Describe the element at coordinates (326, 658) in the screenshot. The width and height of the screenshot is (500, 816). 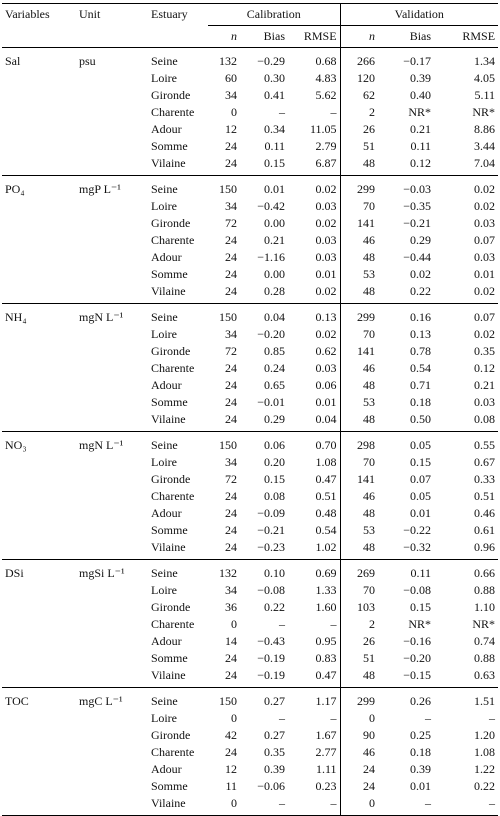
I see `value-cell: 0.83` at that location.